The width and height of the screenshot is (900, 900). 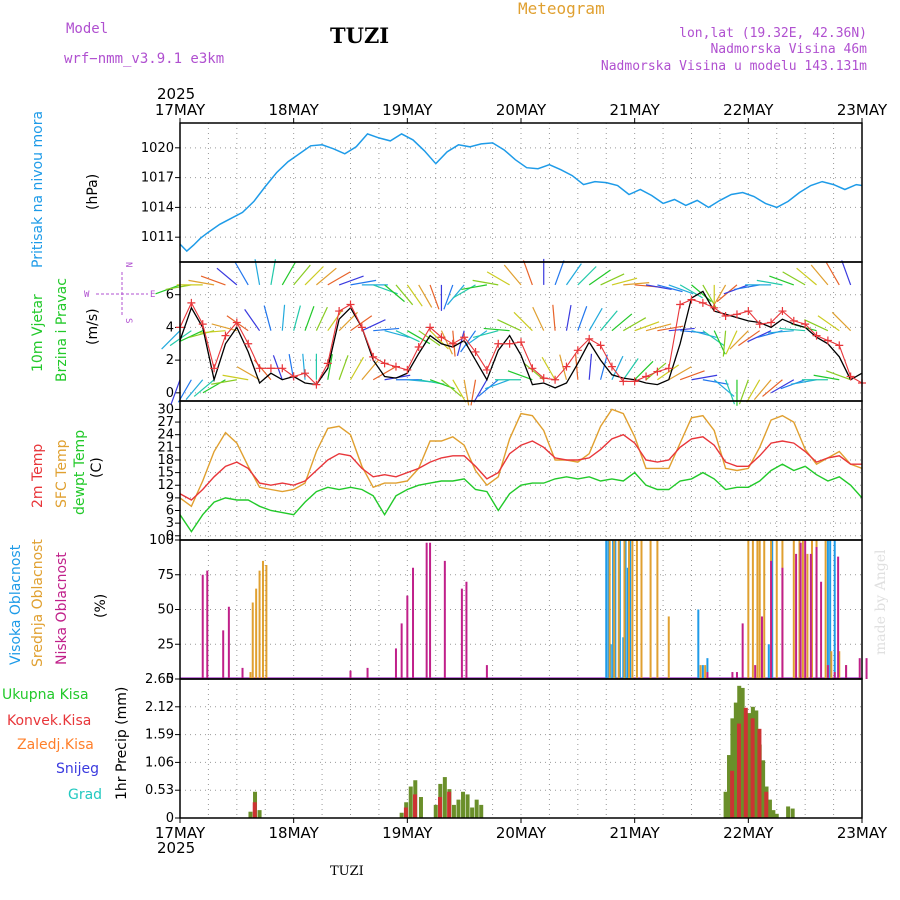 What do you see at coordinates (165, 409) in the screenshot?
I see `y-tick-label: 30` at bounding box center [165, 409].